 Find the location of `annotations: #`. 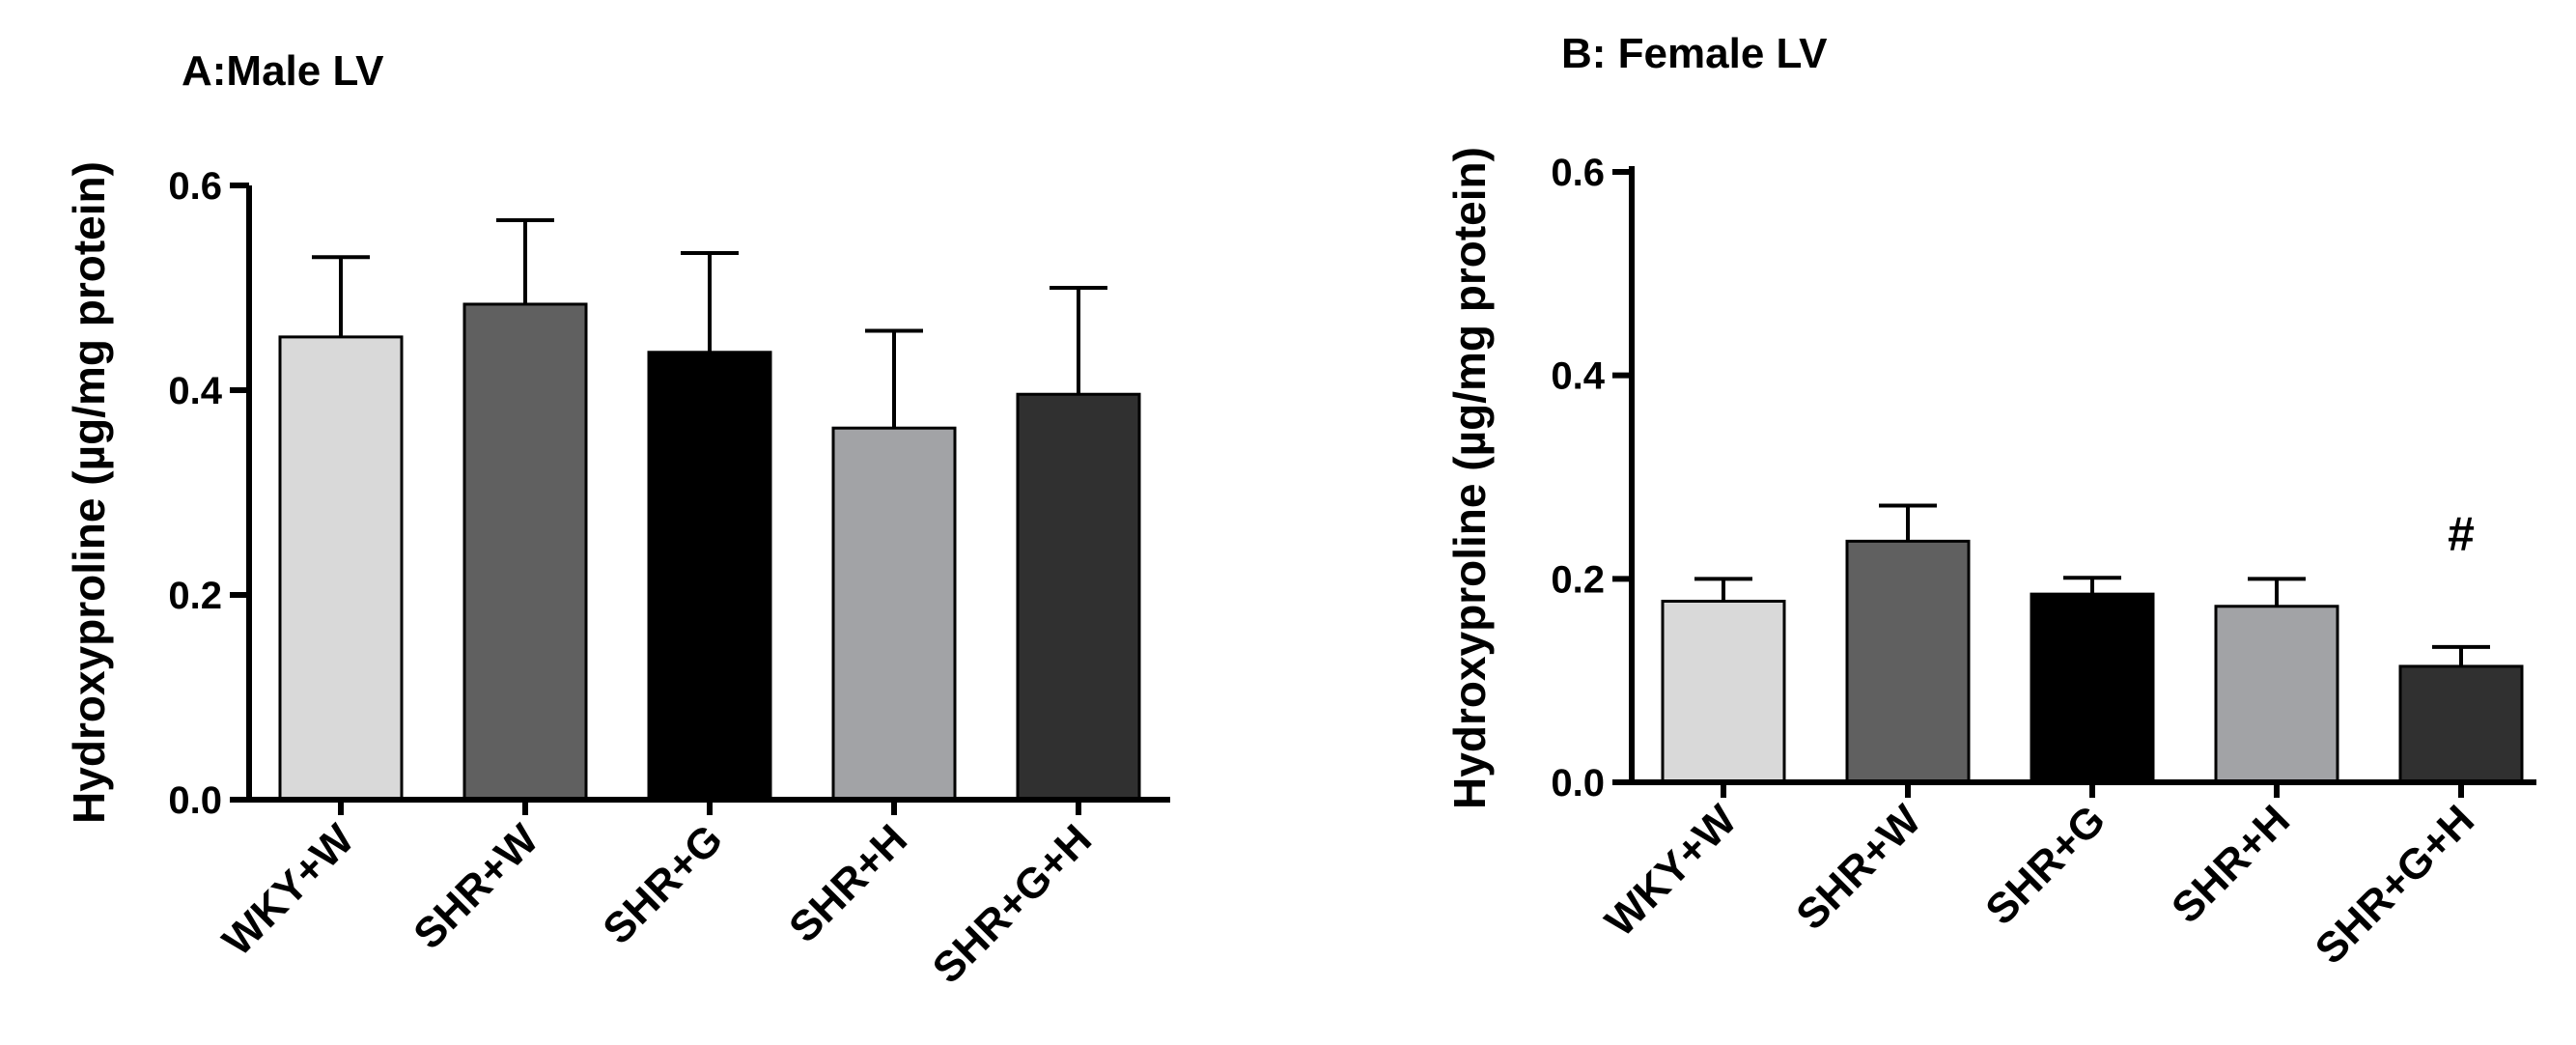

annotations: # is located at coordinates (2462, 534).